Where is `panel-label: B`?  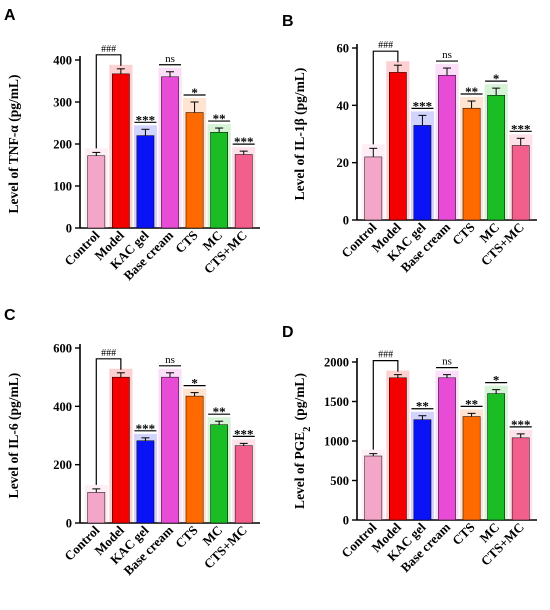
panel-label: B is located at coordinates (288, 21).